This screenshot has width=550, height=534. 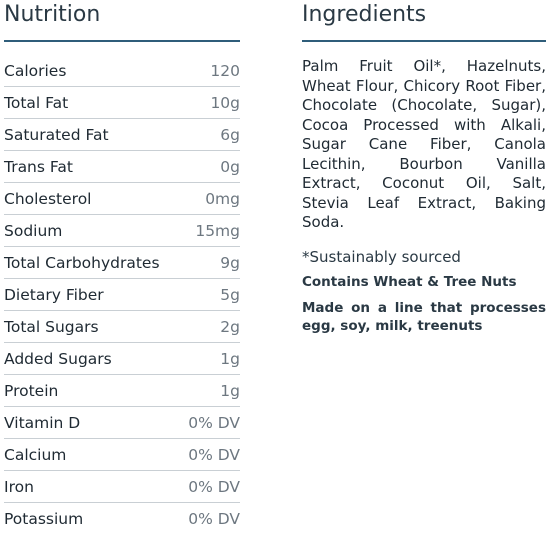 What do you see at coordinates (122, 135) in the screenshot?
I see `nutrition-row-saturated-fat: Saturated Fat 6g` at bounding box center [122, 135].